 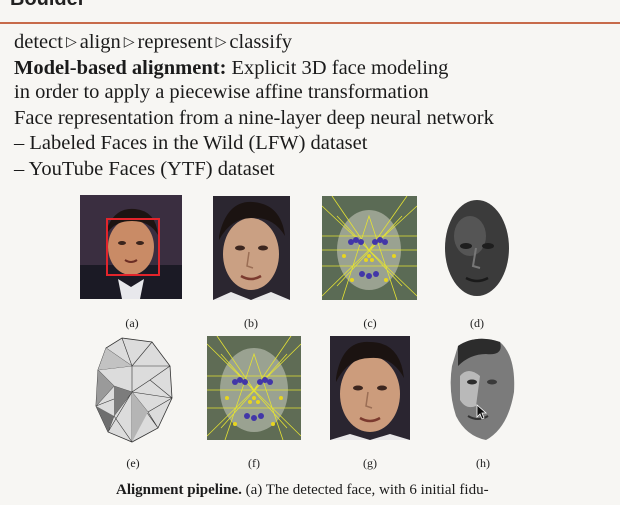 What do you see at coordinates (132, 323) in the screenshot?
I see `figure-a-label: (a)` at bounding box center [132, 323].